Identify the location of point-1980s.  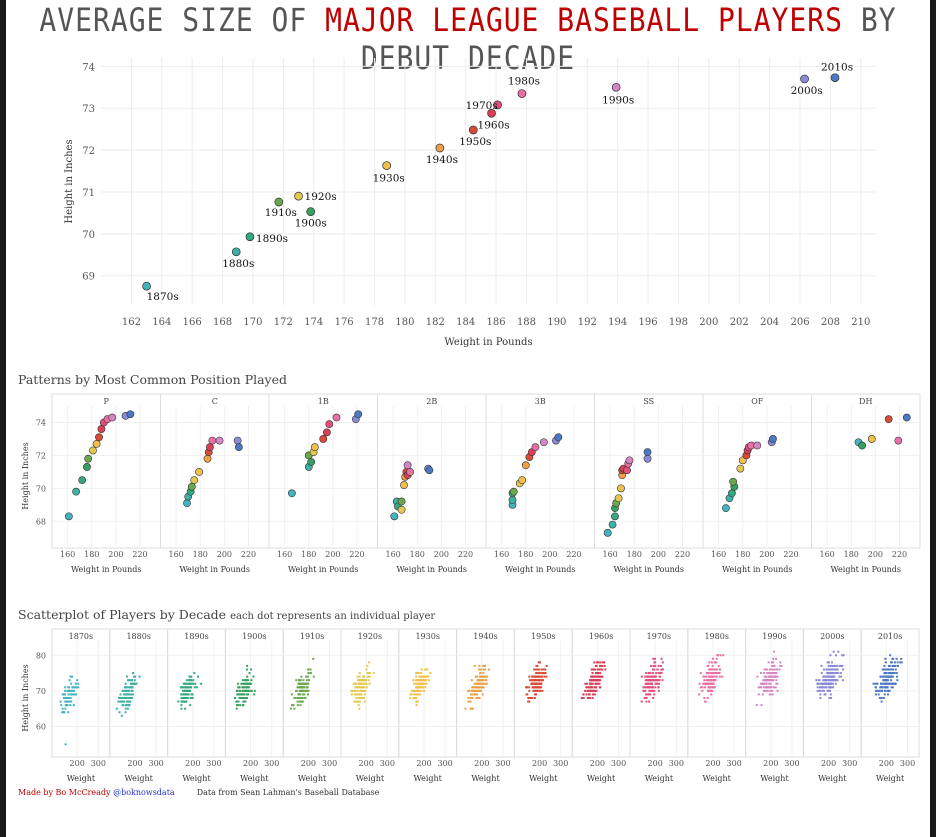
(522, 93).